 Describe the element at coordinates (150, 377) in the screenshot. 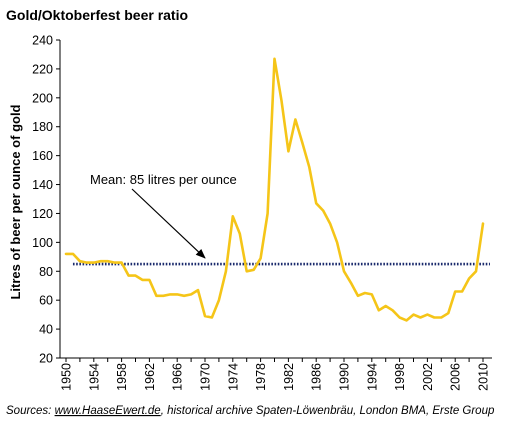

I see `x-tick-label: 1962` at that location.